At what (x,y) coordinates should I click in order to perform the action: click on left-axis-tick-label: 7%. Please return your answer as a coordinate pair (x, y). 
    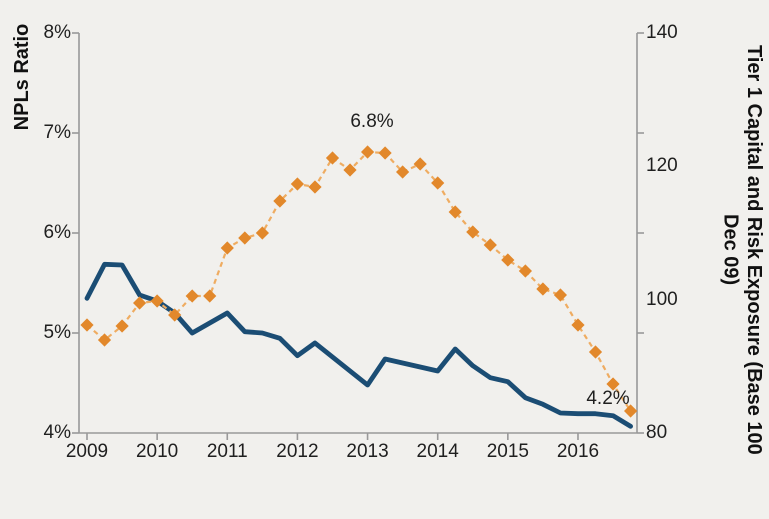
    Looking at the image, I should click on (57, 132).